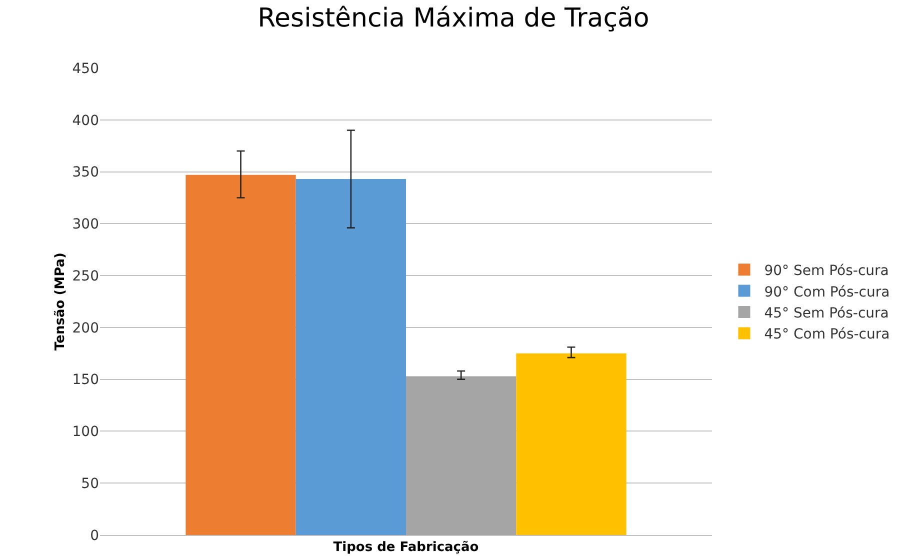  Describe the element at coordinates (454, 19) in the screenshot. I see `chart-title: Resistência Máxima de Tração` at that location.